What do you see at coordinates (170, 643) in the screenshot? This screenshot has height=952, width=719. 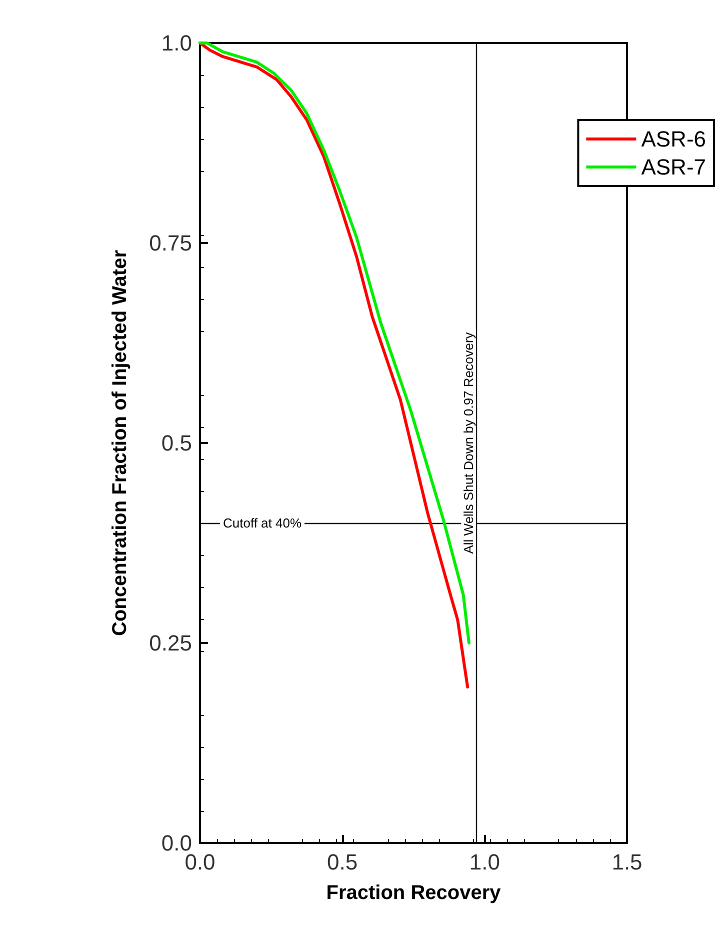 I see `y-tick-label: 0.25` at bounding box center [170, 643].